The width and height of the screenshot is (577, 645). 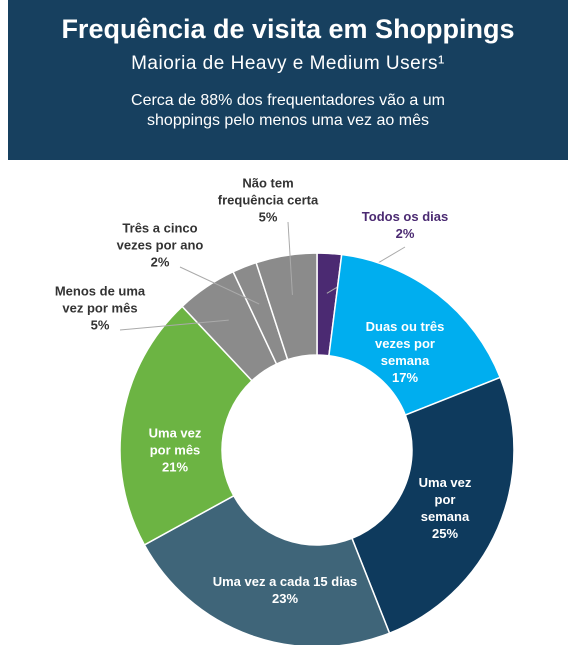 What do you see at coordinates (405, 377) in the screenshot?
I see `value-label: 17%` at bounding box center [405, 377].